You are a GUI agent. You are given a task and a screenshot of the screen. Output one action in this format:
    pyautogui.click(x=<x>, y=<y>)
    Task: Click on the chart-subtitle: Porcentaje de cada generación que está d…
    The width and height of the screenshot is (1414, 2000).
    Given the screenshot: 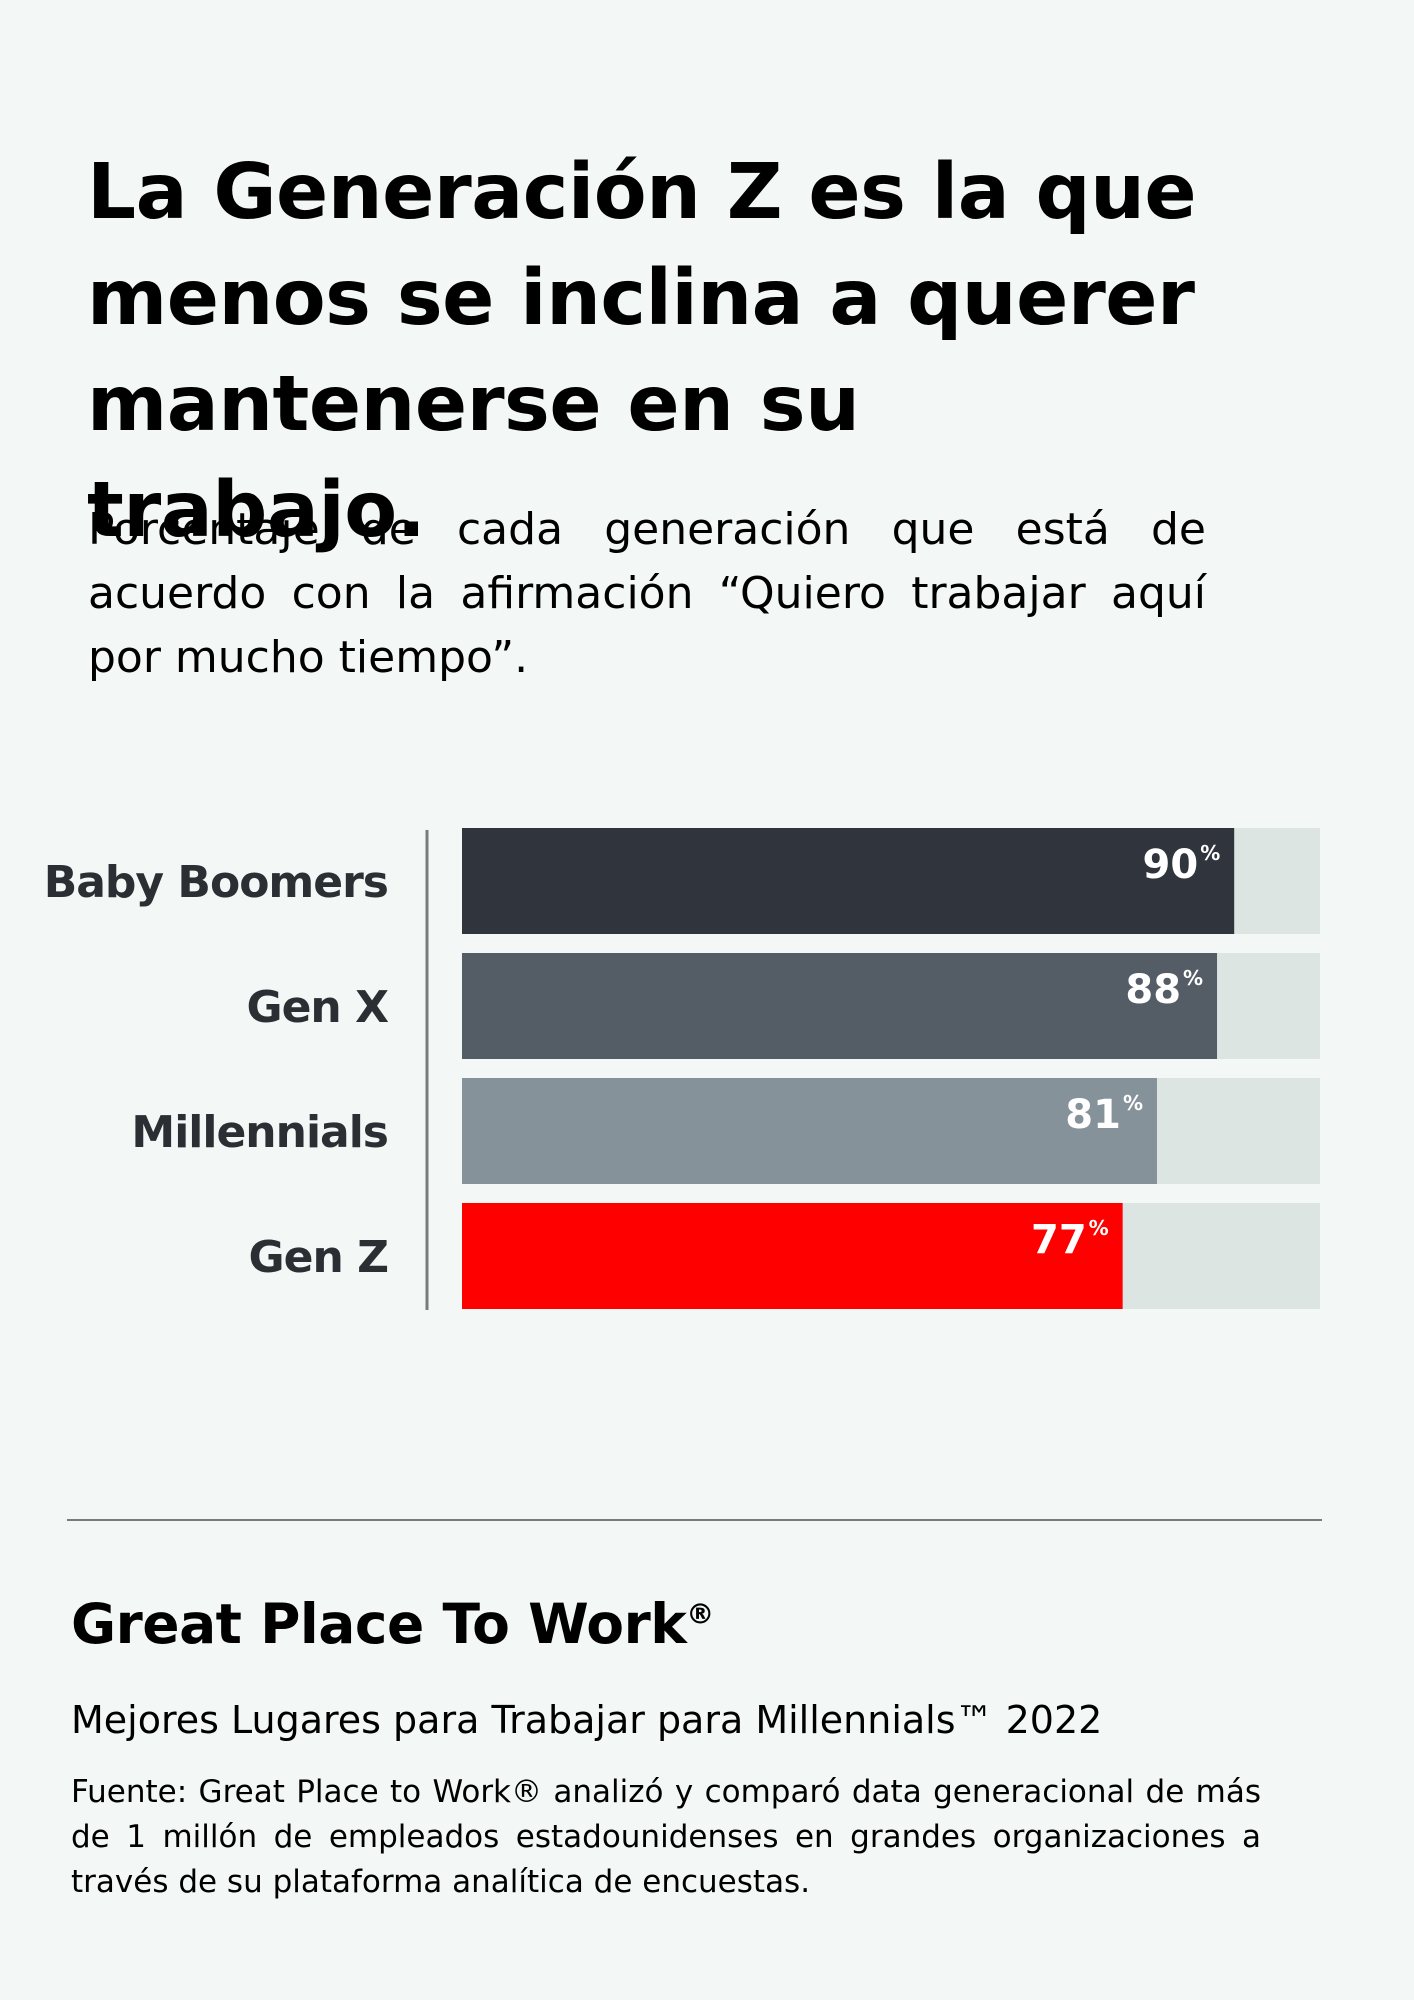 What is the action you would take?
    pyautogui.click(x=647, y=593)
    